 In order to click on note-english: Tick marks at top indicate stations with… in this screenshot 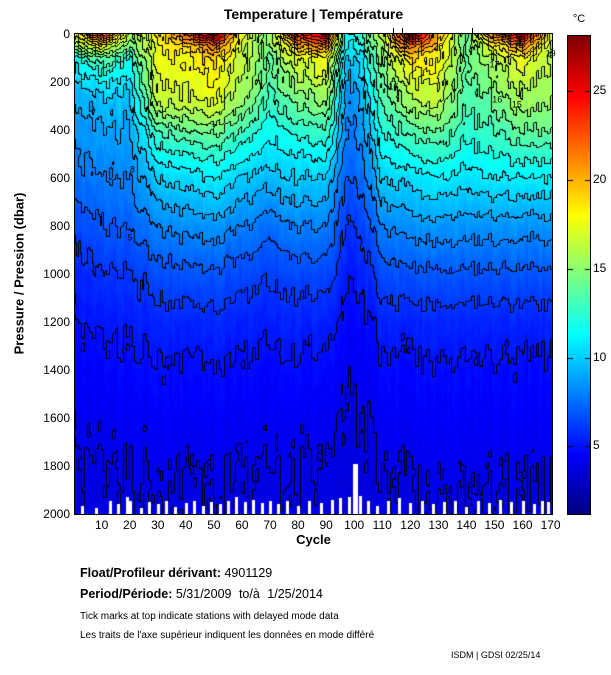, I will do `click(209, 616)`.